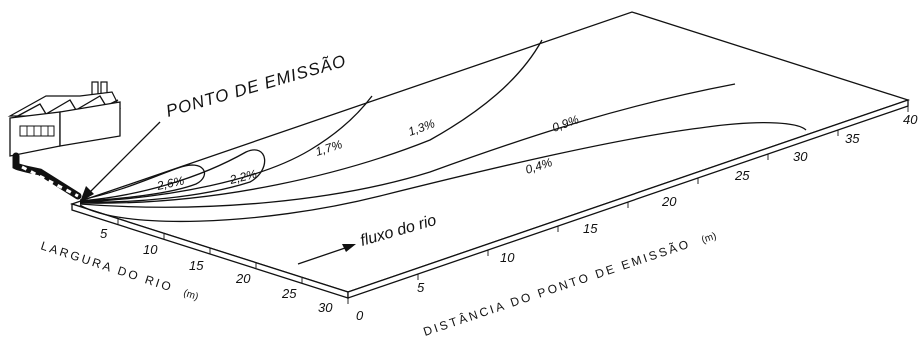 Image resolution: width=924 pixels, height=342 pixels. What do you see at coordinates (37, 131) in the screenshot?
I see `factory-window` at bounding box center [37, 131].